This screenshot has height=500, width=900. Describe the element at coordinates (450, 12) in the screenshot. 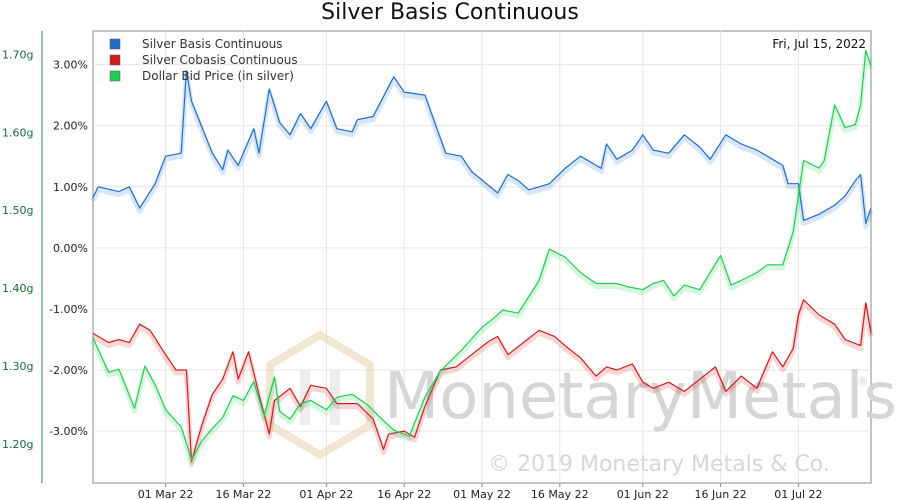

I see `chart-title: Silver Basis Continuous` at that location.